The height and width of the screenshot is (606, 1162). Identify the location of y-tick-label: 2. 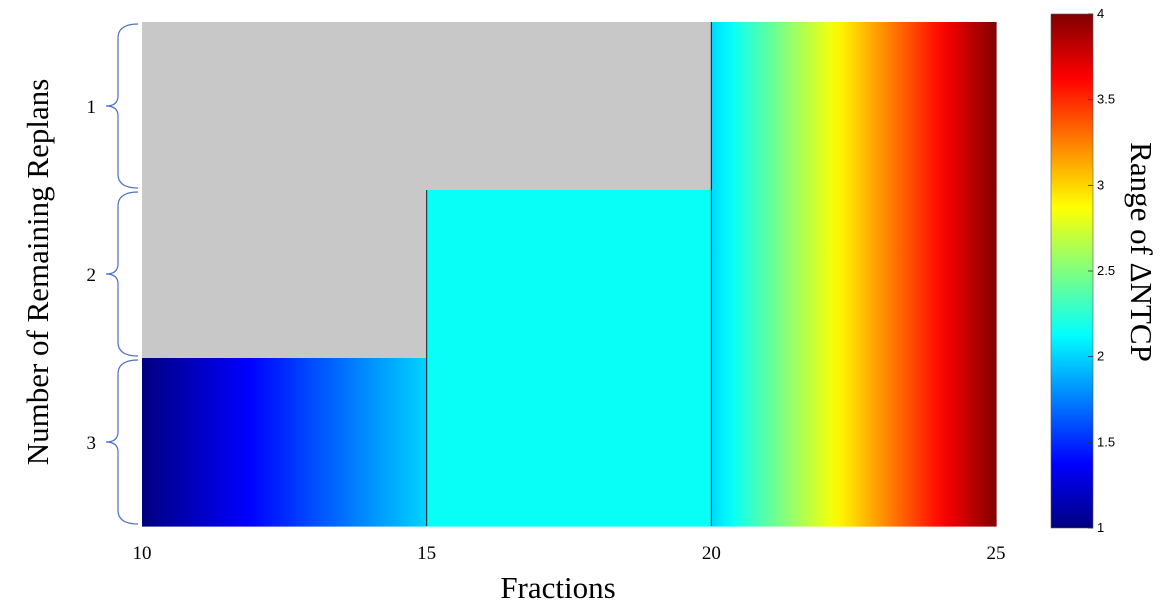
(92, 275).